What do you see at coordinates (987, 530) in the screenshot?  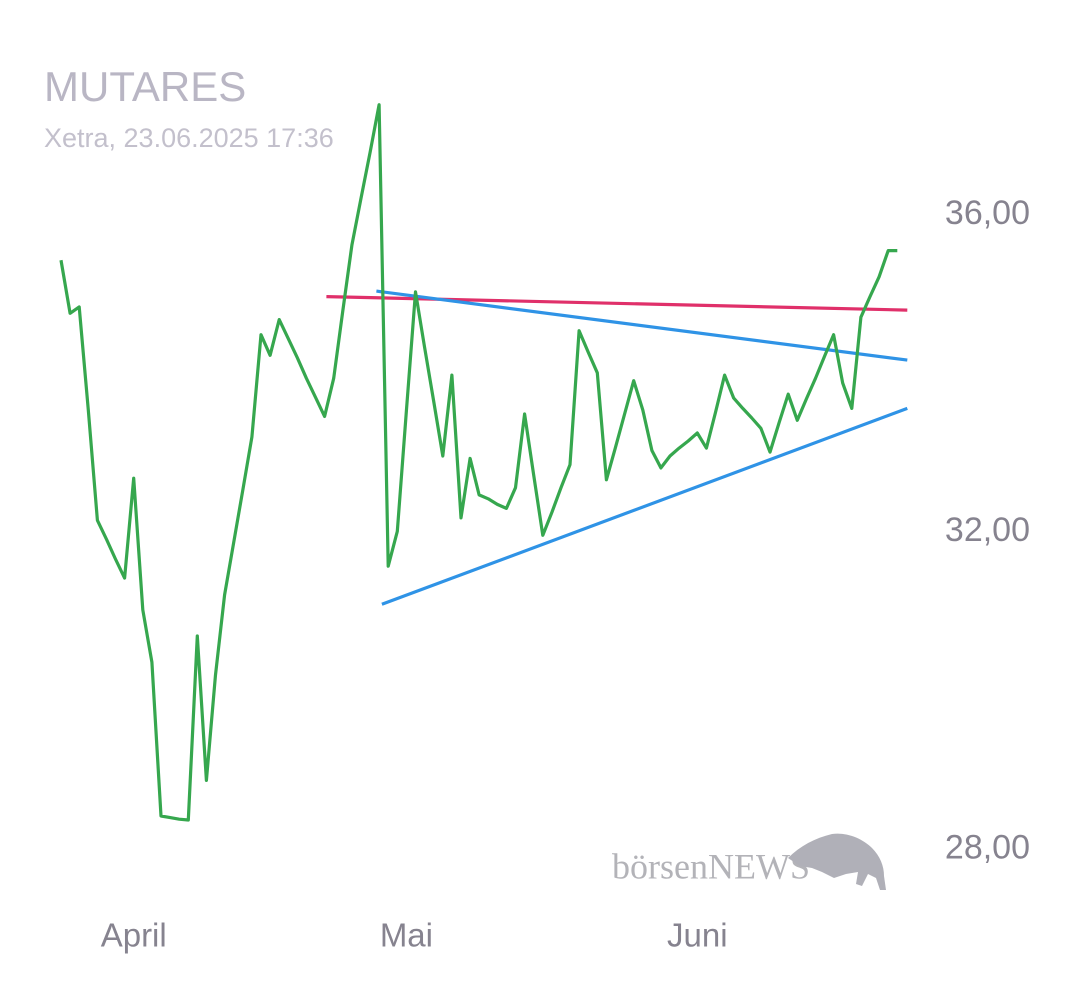 I see `y-tick-label: 32,00` at bounding box center [987, 530].